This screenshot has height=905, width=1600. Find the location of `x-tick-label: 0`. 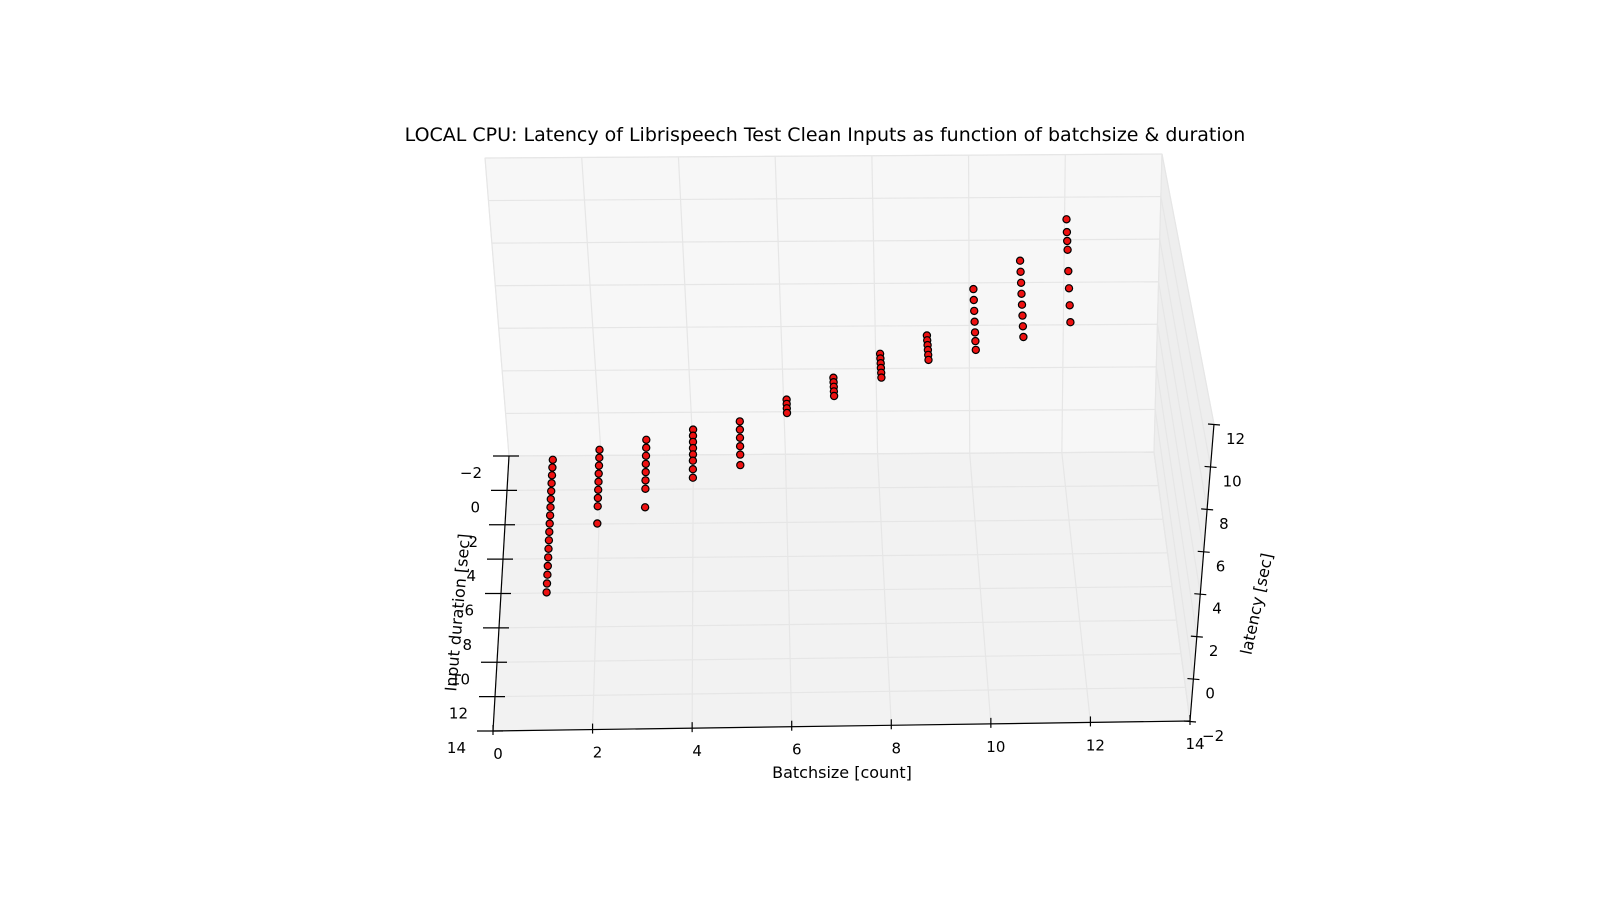

x-tick-label: 0 is located at coordinates (498, 754).